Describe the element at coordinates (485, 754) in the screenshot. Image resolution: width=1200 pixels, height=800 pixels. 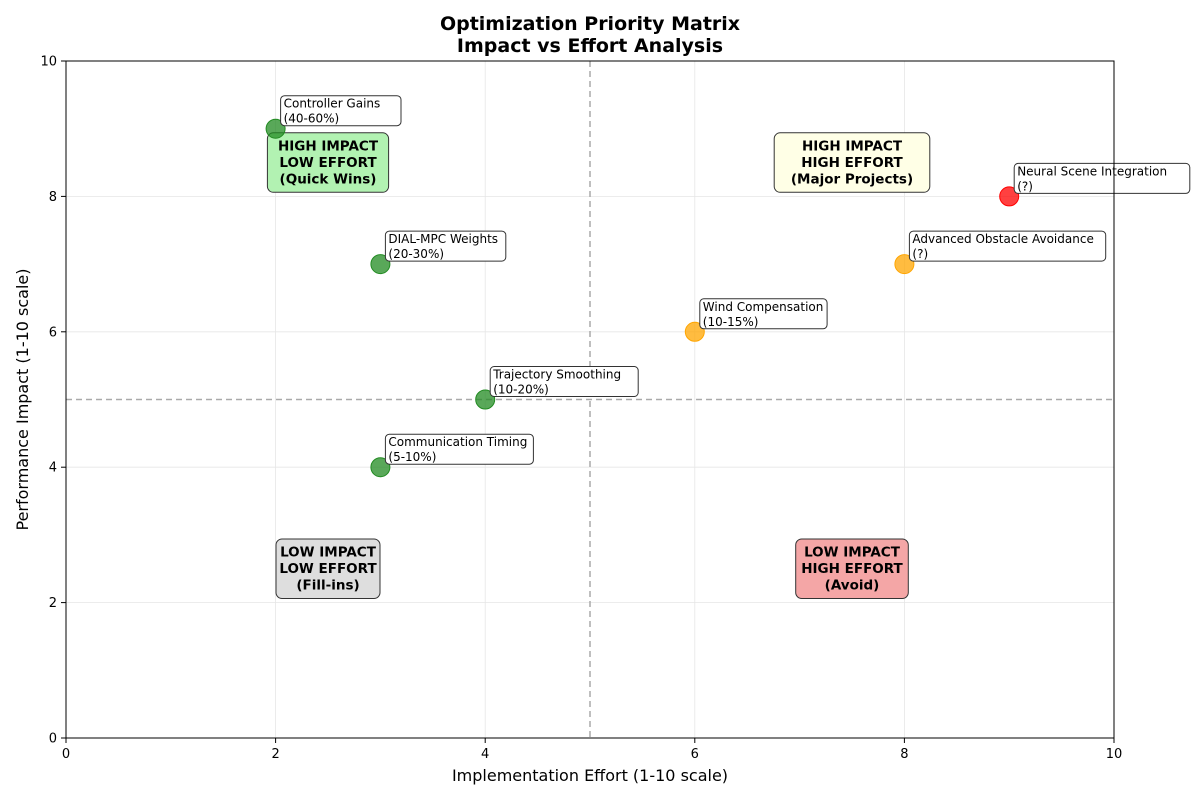
I see `x-tick-label: 4` at that location.